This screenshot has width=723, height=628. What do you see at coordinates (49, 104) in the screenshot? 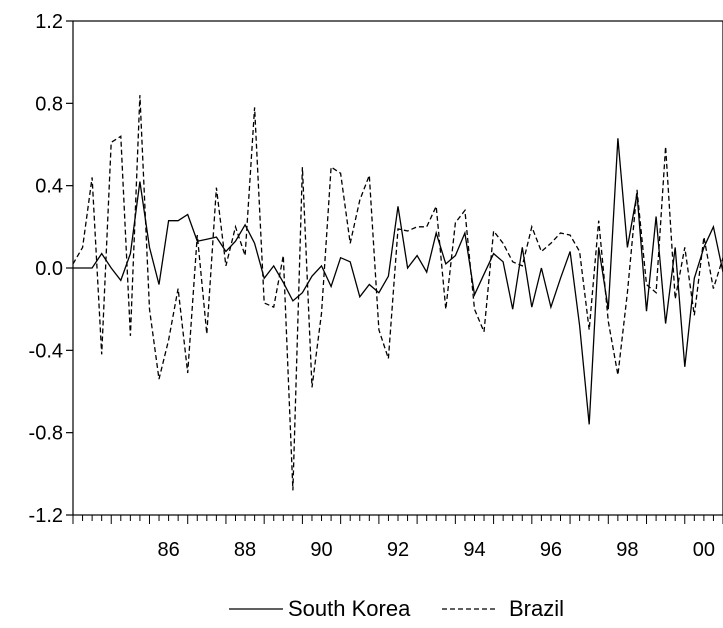
I see `y-tick-label: 0.8` at bounding box center [49, 104].